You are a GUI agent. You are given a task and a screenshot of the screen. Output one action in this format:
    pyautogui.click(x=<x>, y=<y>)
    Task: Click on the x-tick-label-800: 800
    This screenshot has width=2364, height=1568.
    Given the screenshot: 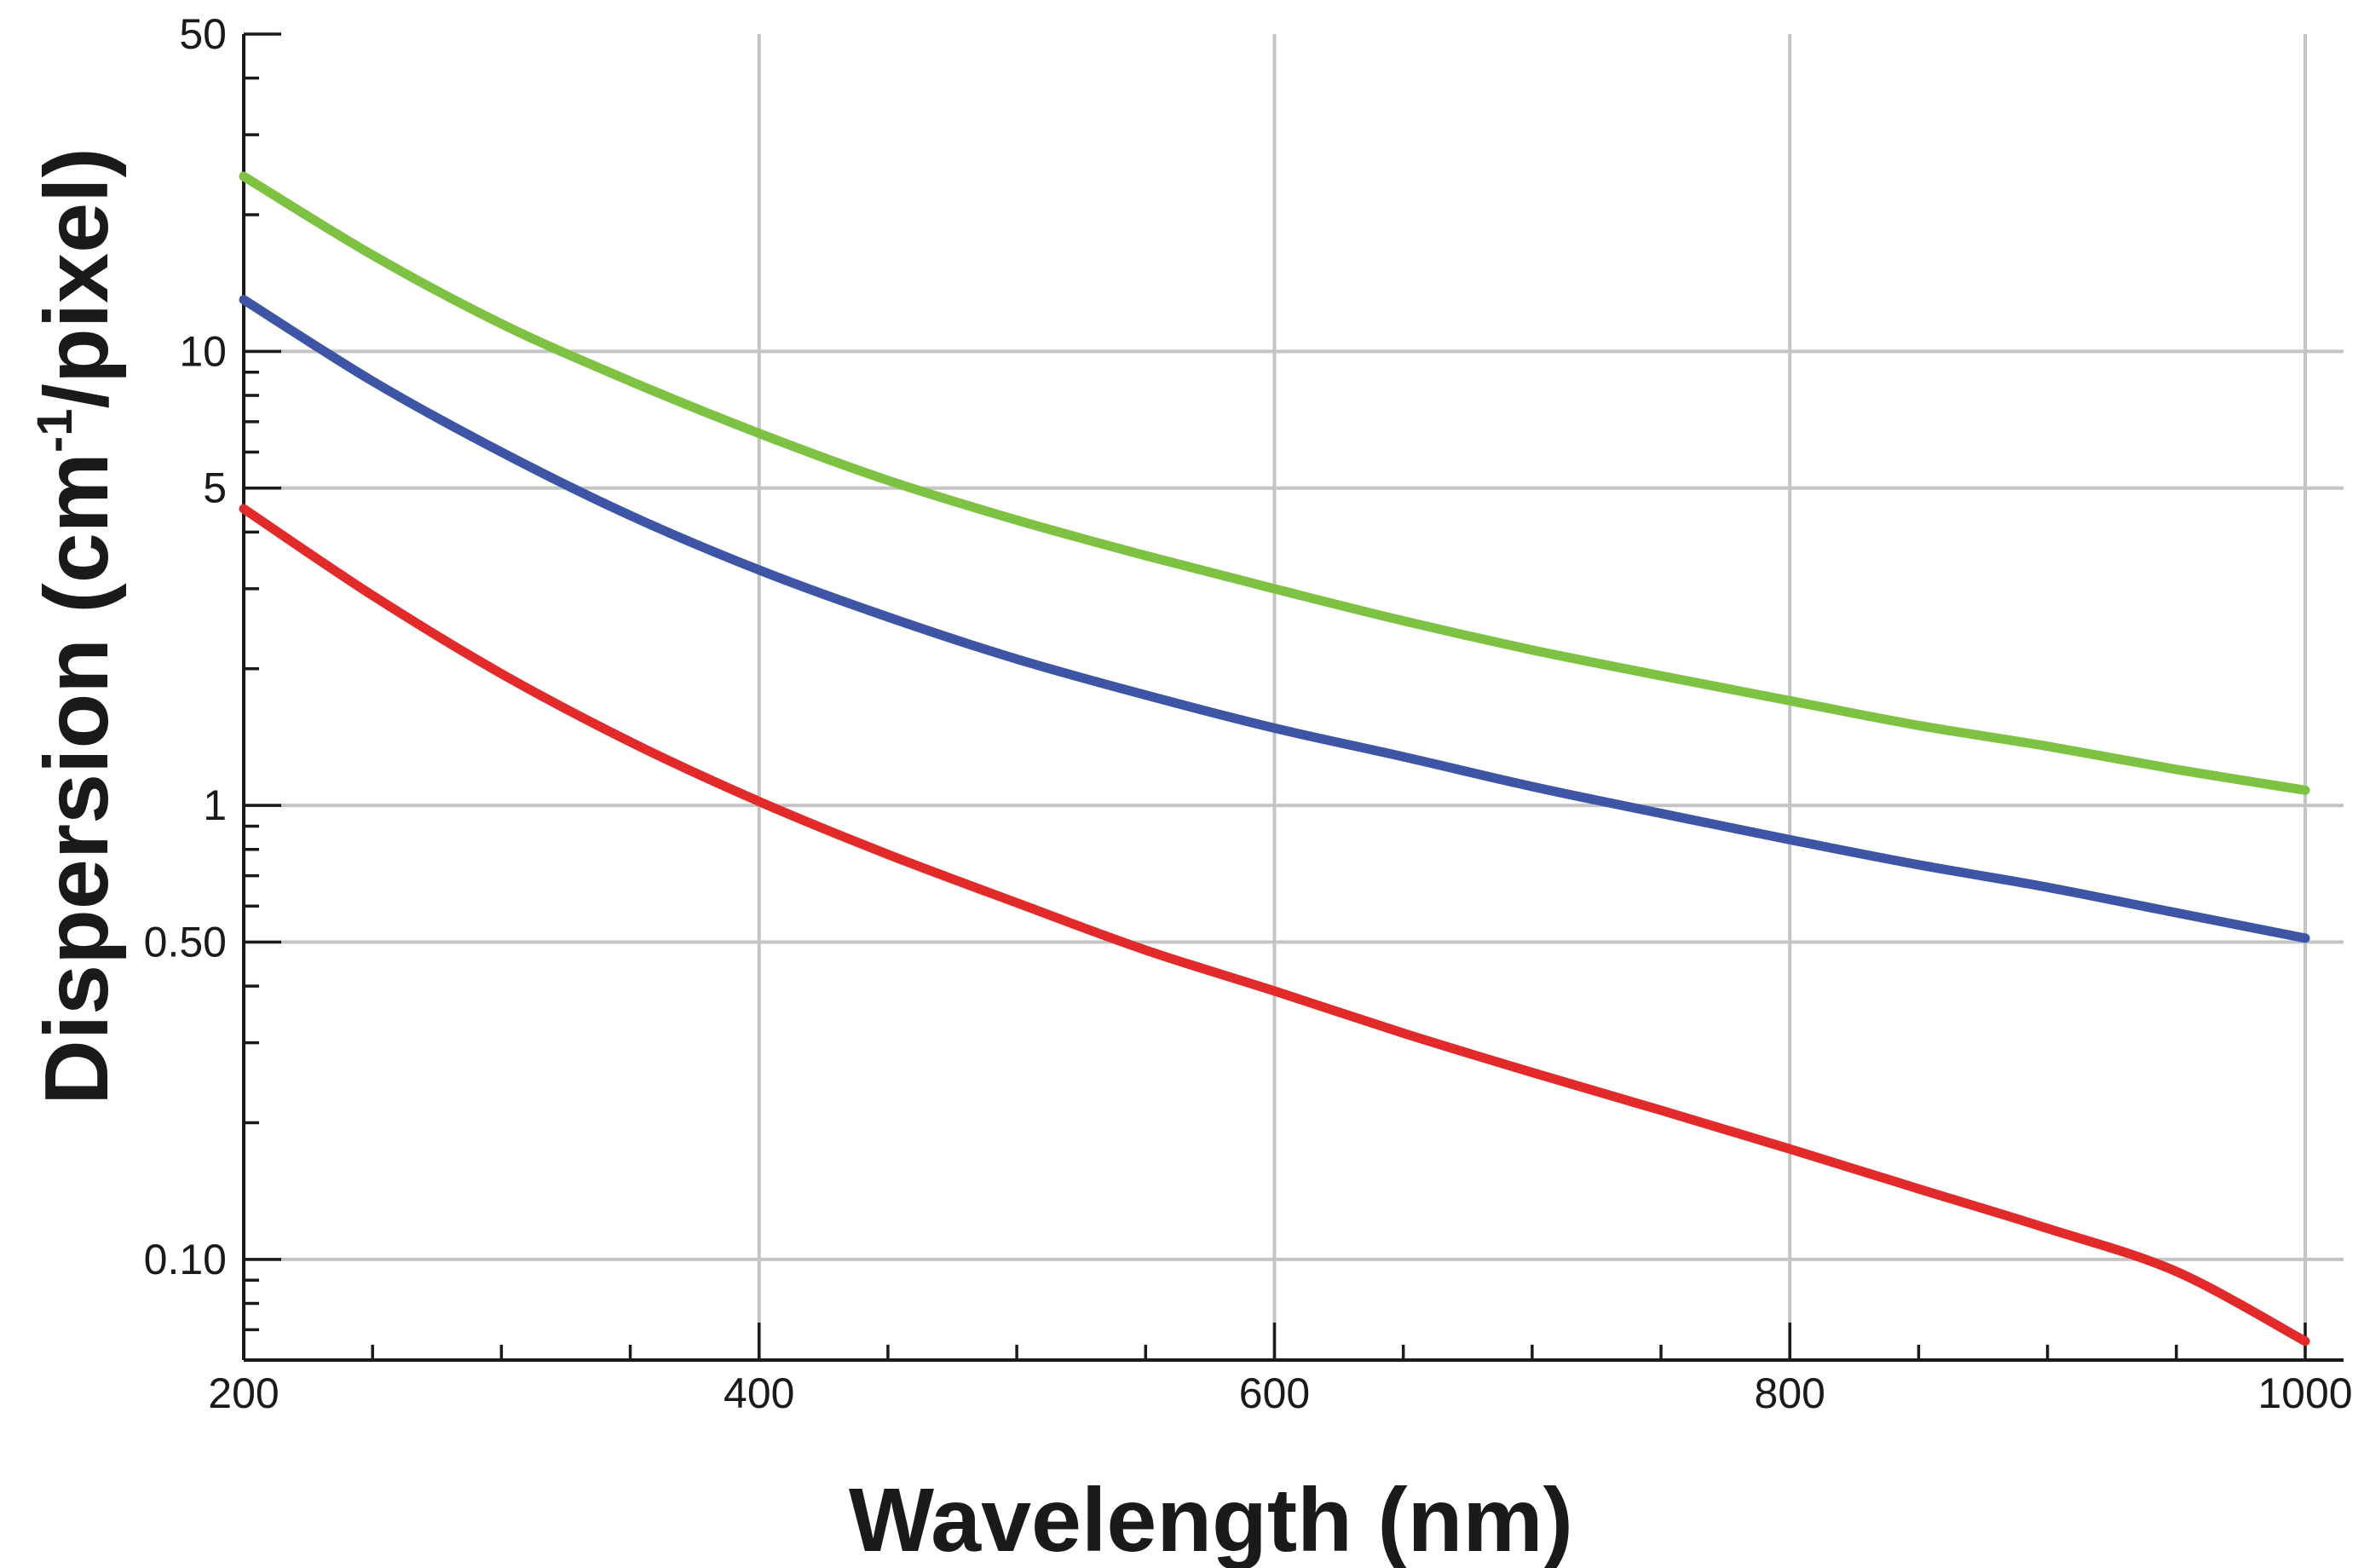 What is the action you would take?
    pyautogui.click(x=1790, y=1393)
    